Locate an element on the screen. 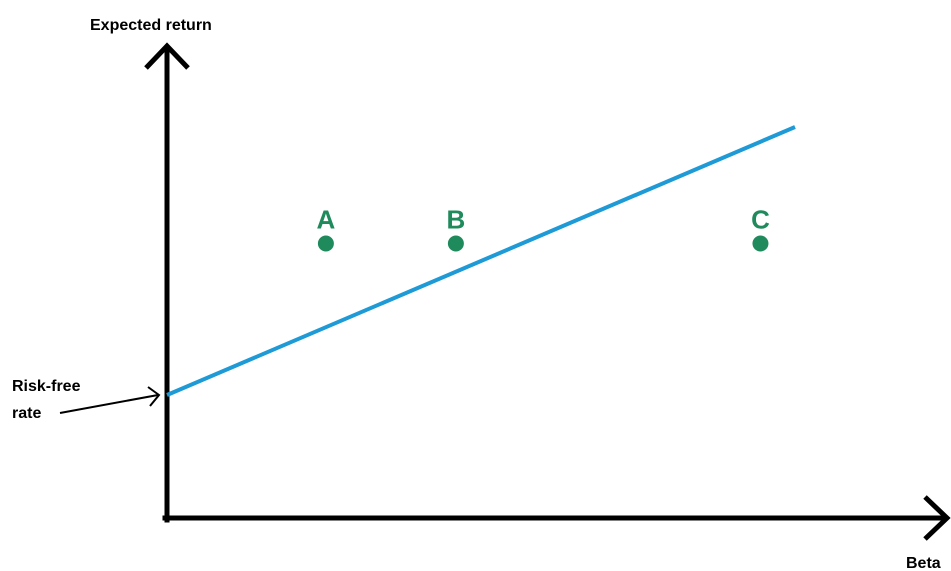 Image resolution: width=951 pixels, height=571 pixels. risk-free-annotation: Risk-free rate is located at coordinates (86, 400).